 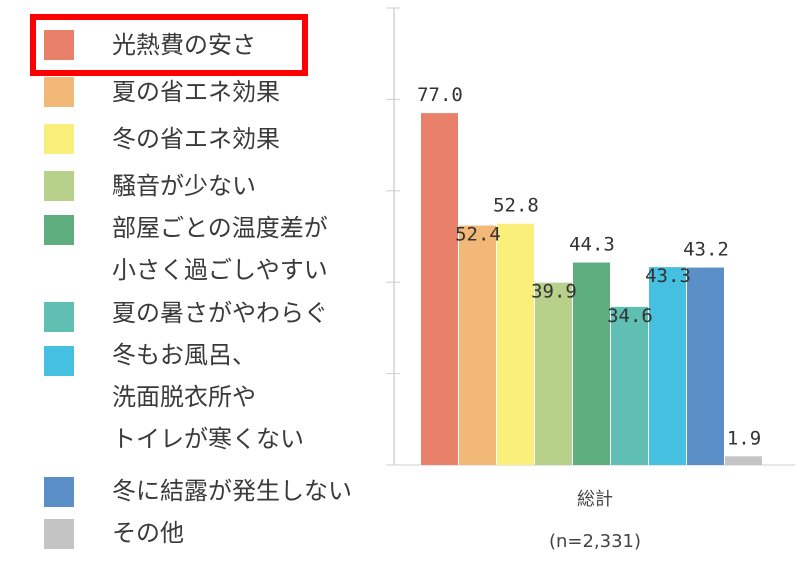 I want to click on legend-label: 冬に結露が発生しない, so click(x=232, y=491).